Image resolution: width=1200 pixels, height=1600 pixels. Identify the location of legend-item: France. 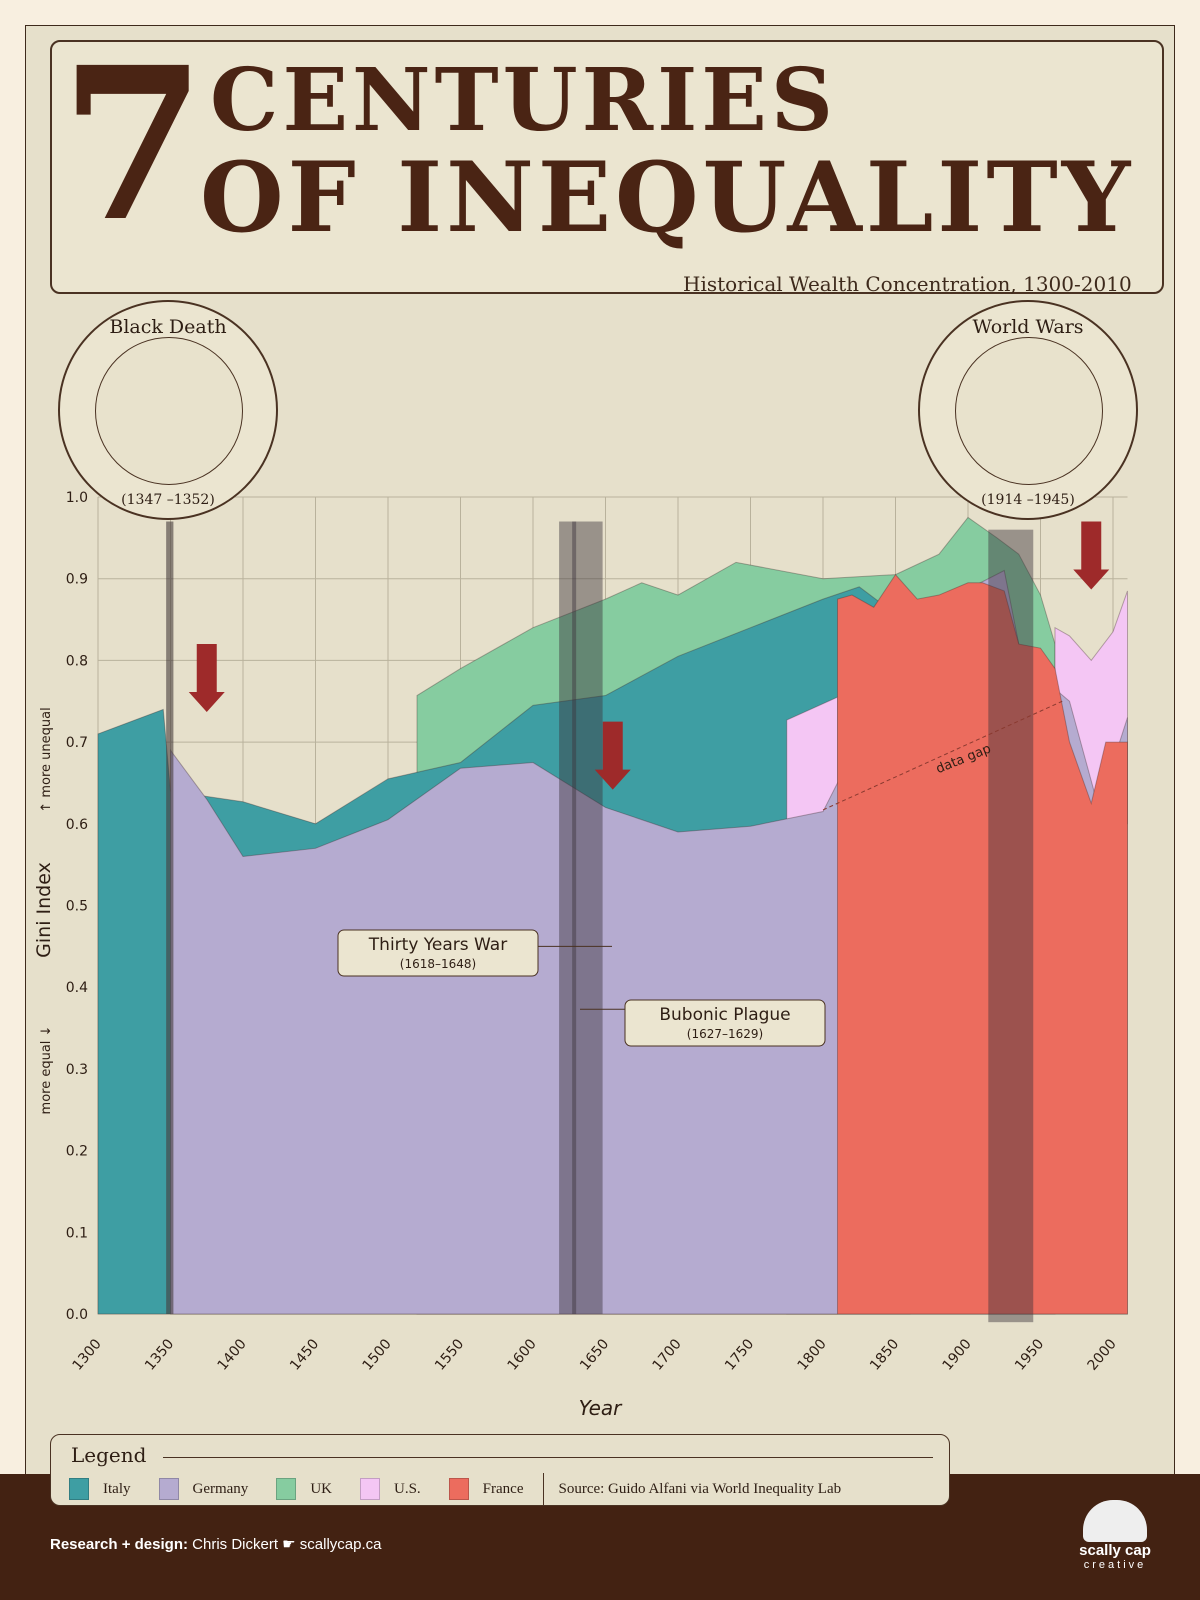
(486, 1489).